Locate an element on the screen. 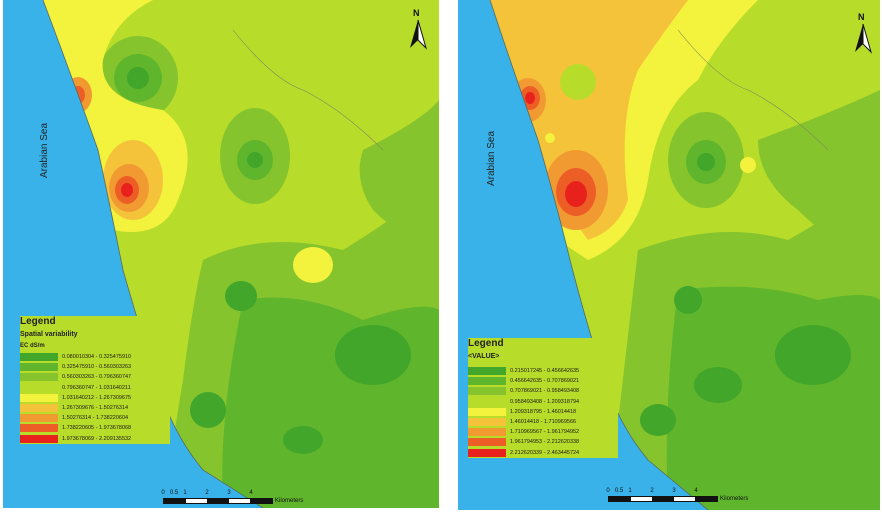 This screenshot has width=882, height=512. legend-class-row: 1.710969567 - 1.961794952 is located at coordinates (543, 432).